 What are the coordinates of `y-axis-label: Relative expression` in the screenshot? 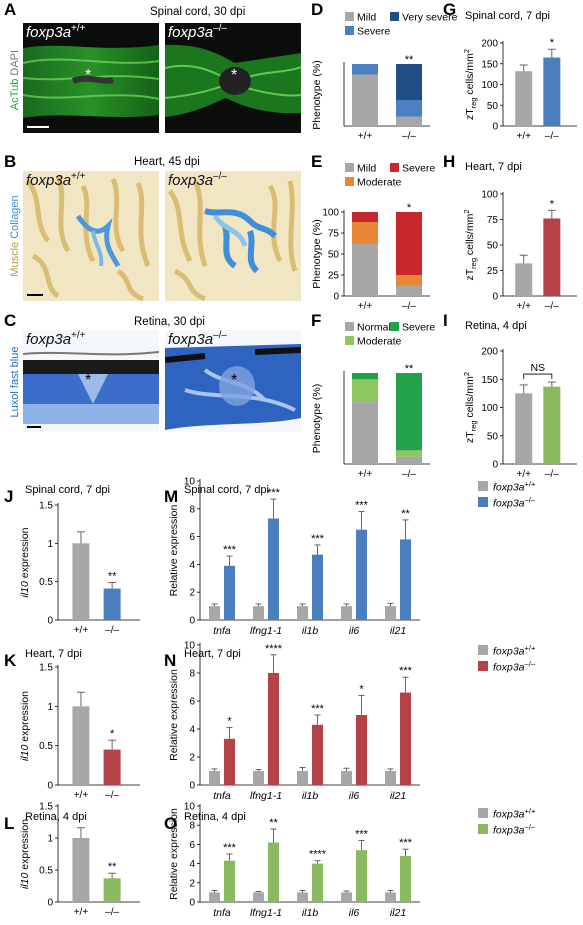 It's located at (174, 854).